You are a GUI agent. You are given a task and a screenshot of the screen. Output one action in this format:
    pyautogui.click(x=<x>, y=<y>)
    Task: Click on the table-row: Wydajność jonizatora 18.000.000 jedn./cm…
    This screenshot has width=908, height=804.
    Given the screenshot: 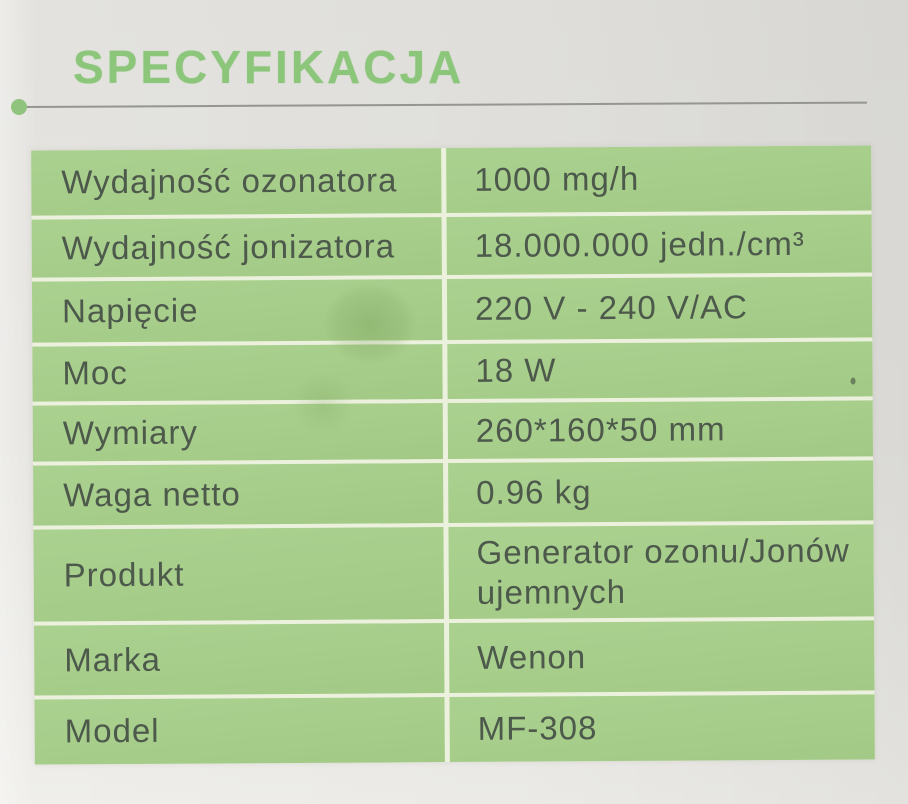 What is the action you would take?
    pyautogui.click(x=451, y=246)
    